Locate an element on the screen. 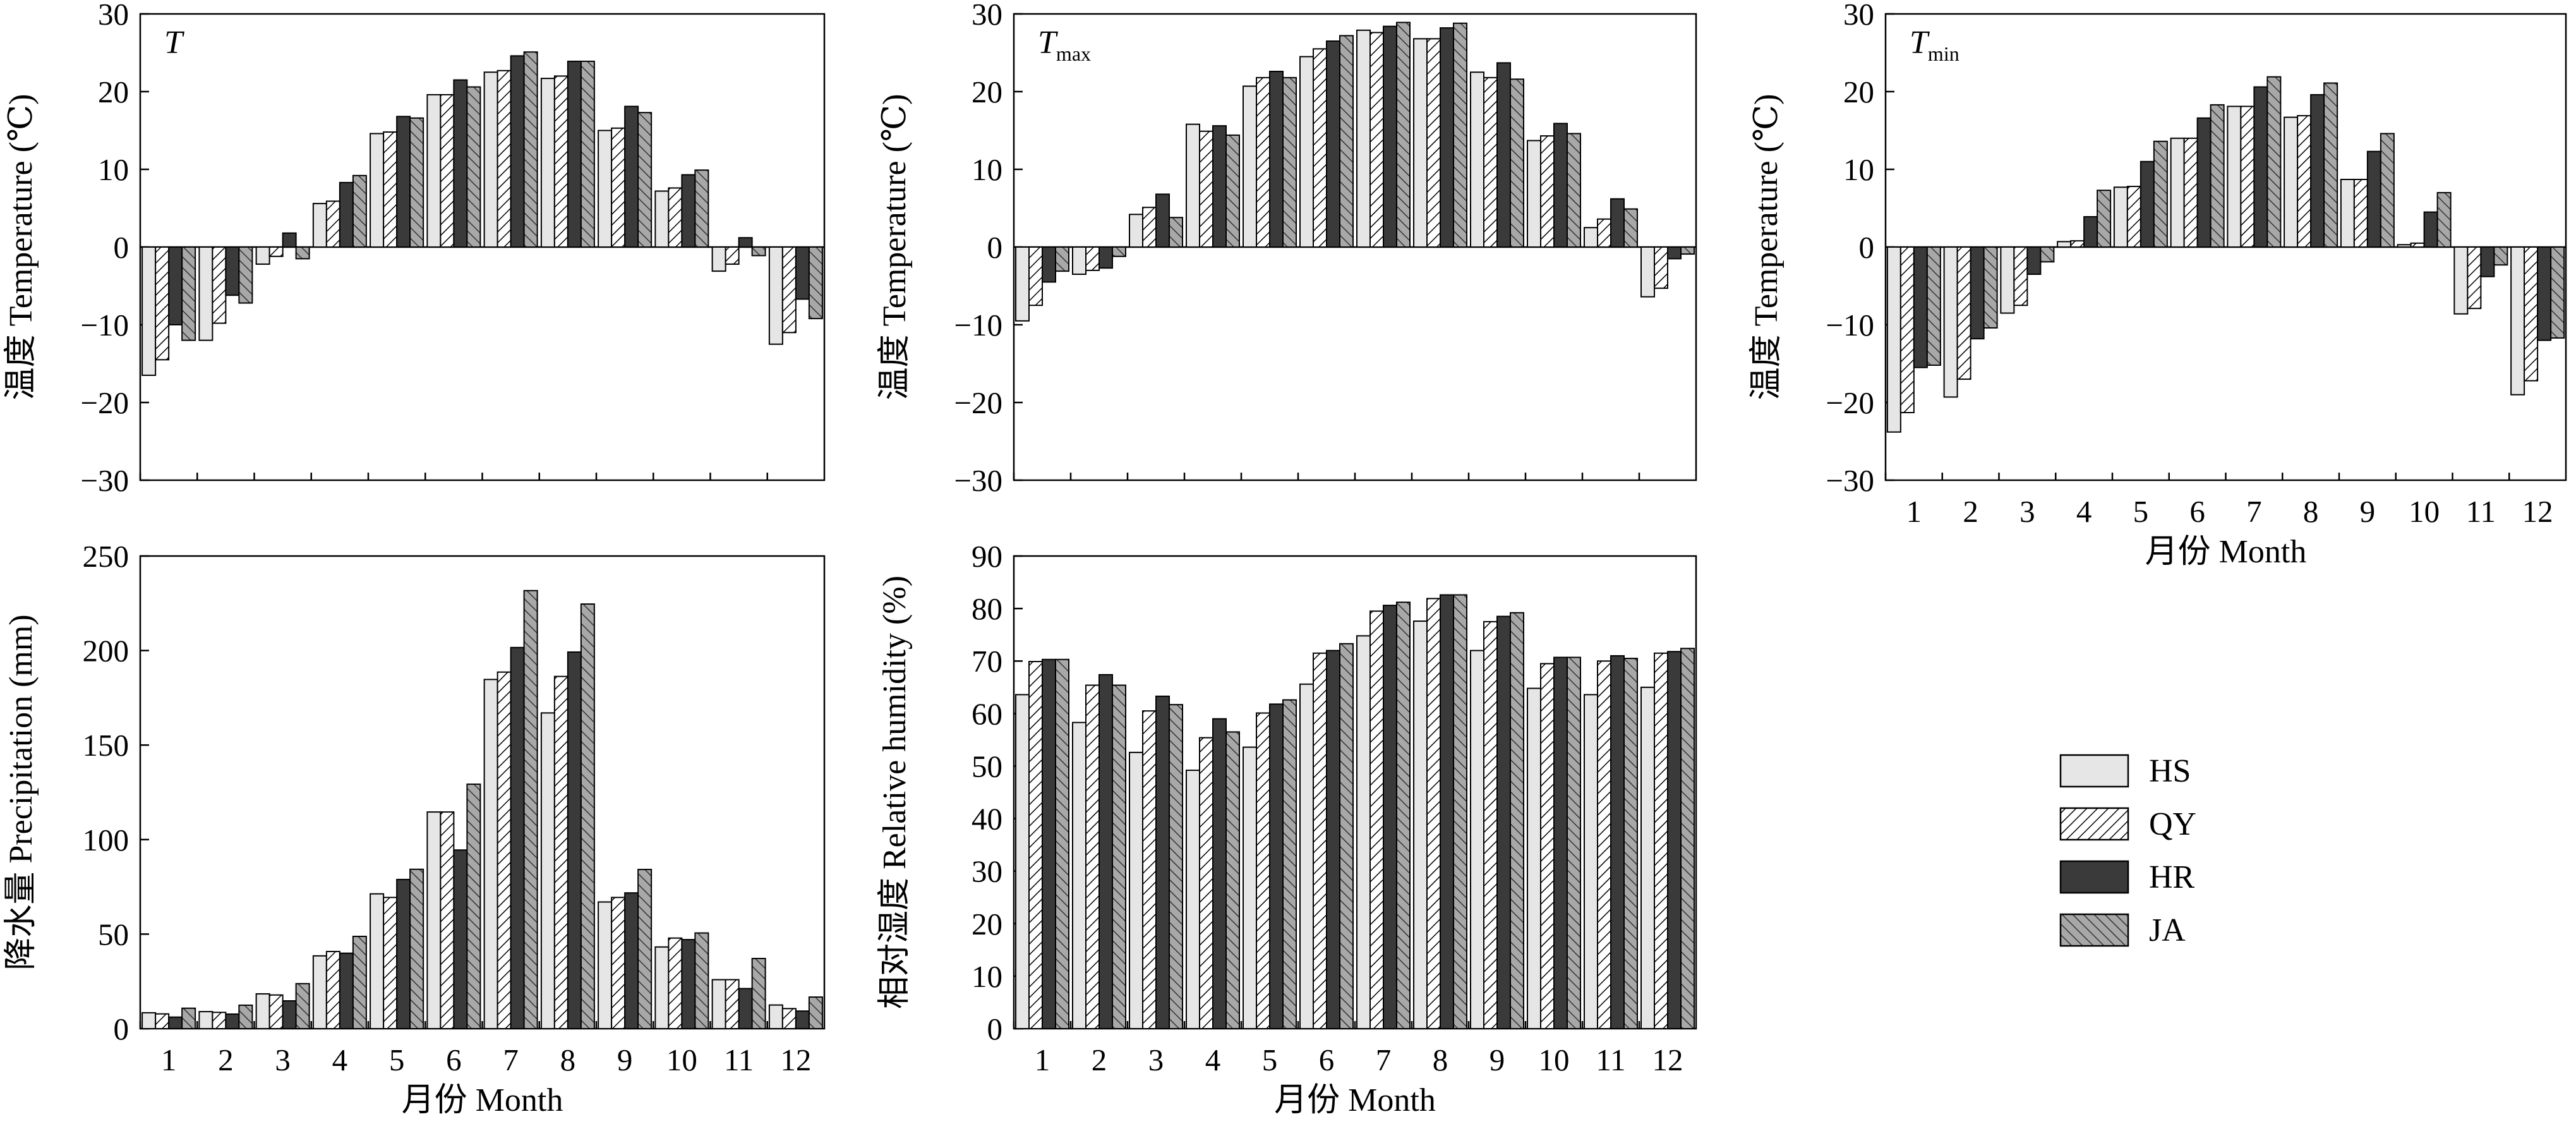 Image resolution: width=2576 pixels, height=1131 pixels. x-tick-label: 1 is located at coordinates (169, 1060).